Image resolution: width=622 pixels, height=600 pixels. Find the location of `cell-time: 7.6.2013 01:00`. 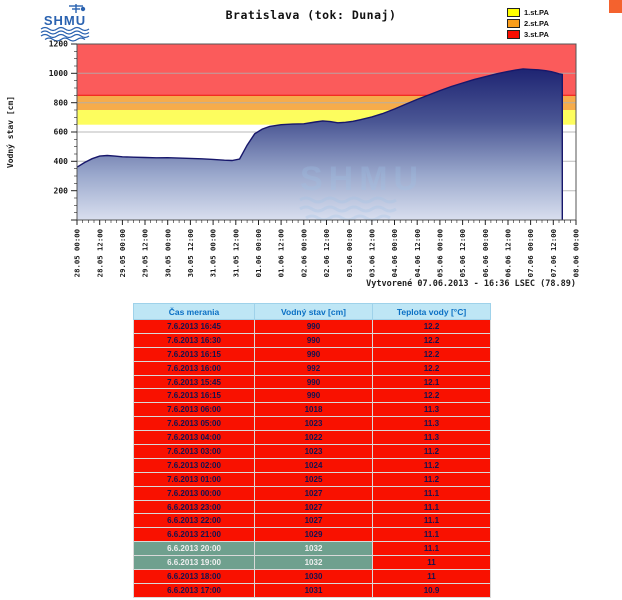

cell-time: 7.6.2013 01:00 is located at coordinates (194, 479).